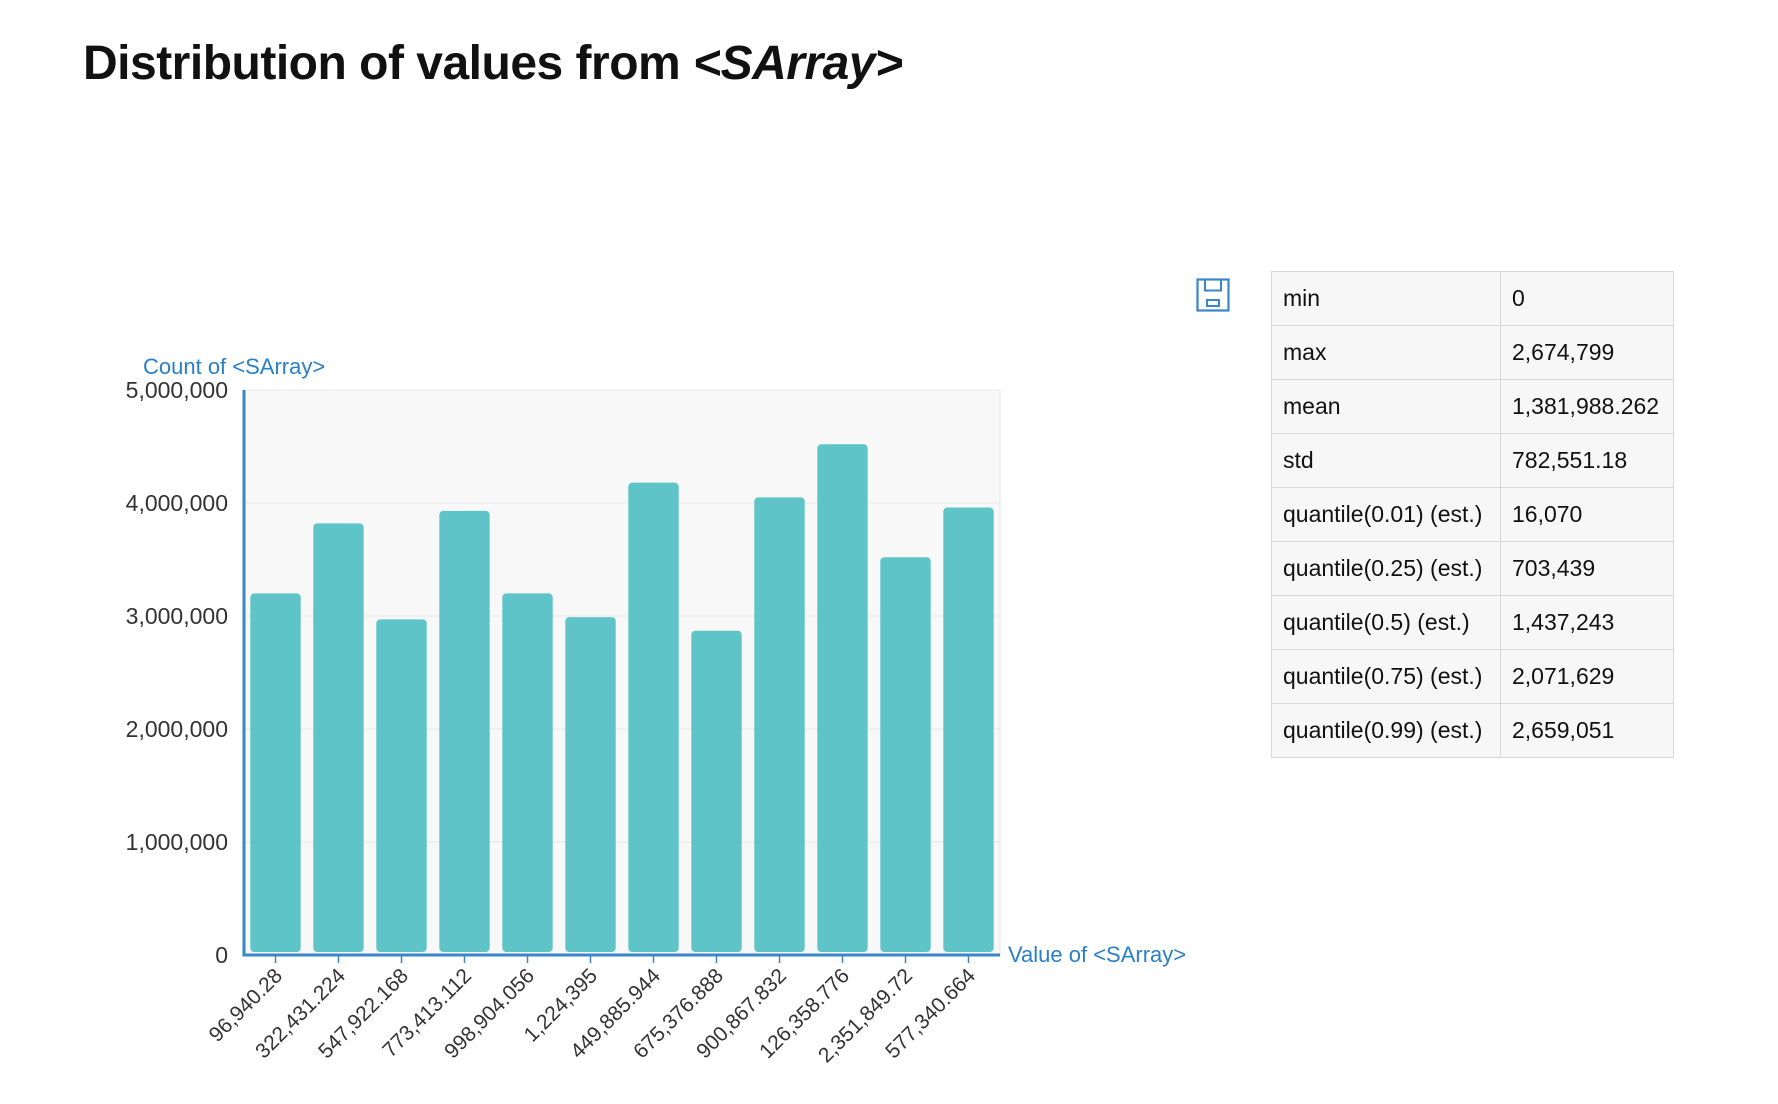 This screenshot has height=1104, width=1778. Describe the element at coordinates (177, 503) in the screenshot. I see `y-tick-label: 4,000,000` at that location.